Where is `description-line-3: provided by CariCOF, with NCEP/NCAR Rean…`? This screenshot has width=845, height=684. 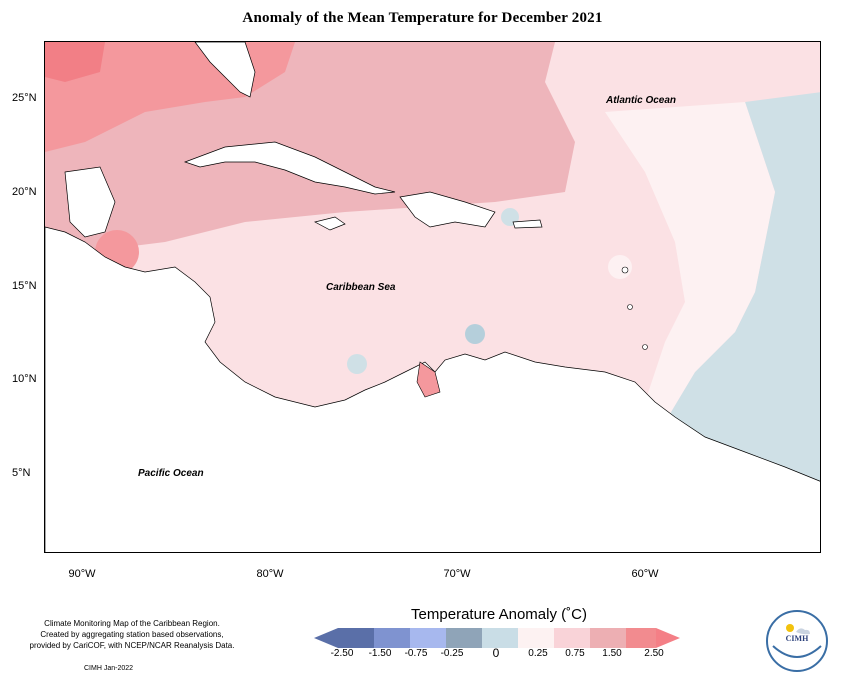
description-line-3: provided by CariCOF, with NCEP/NCAR Rean… is located at coordinates (132, 645).